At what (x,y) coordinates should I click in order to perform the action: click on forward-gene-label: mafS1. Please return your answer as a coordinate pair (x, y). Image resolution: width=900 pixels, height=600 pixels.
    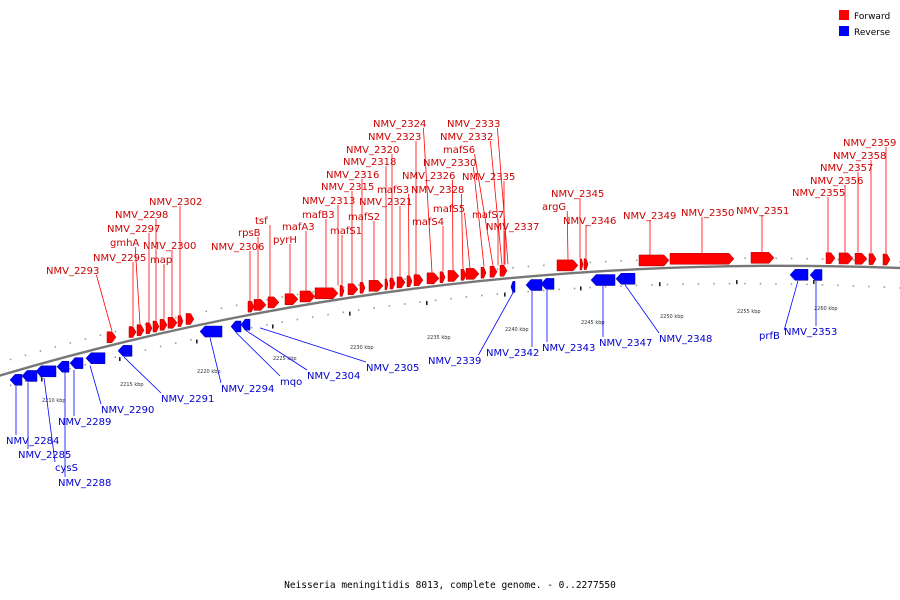
    Looking at the image, I should click on (346, 231).